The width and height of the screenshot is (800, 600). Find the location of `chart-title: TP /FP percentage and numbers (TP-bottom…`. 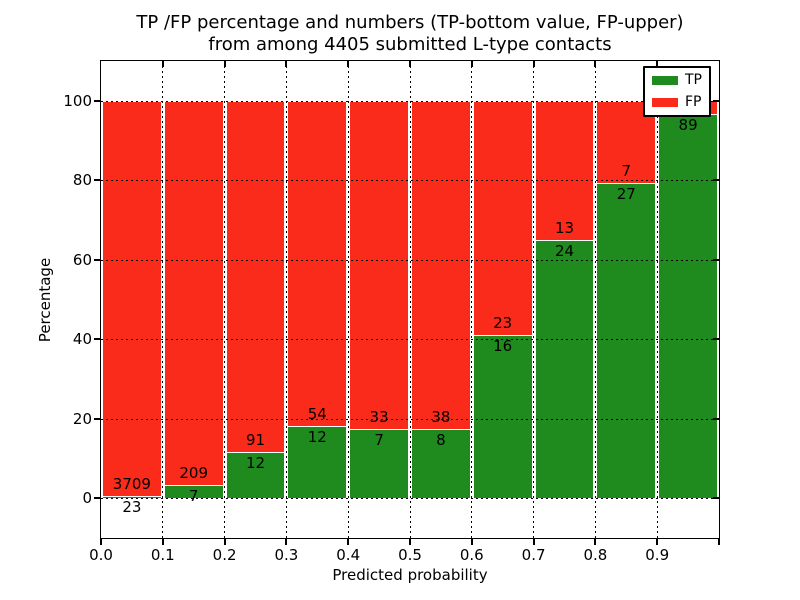

chart-title: TP /FP percentage and numbers (TP-bottom… is located at coordinates (410, 34).